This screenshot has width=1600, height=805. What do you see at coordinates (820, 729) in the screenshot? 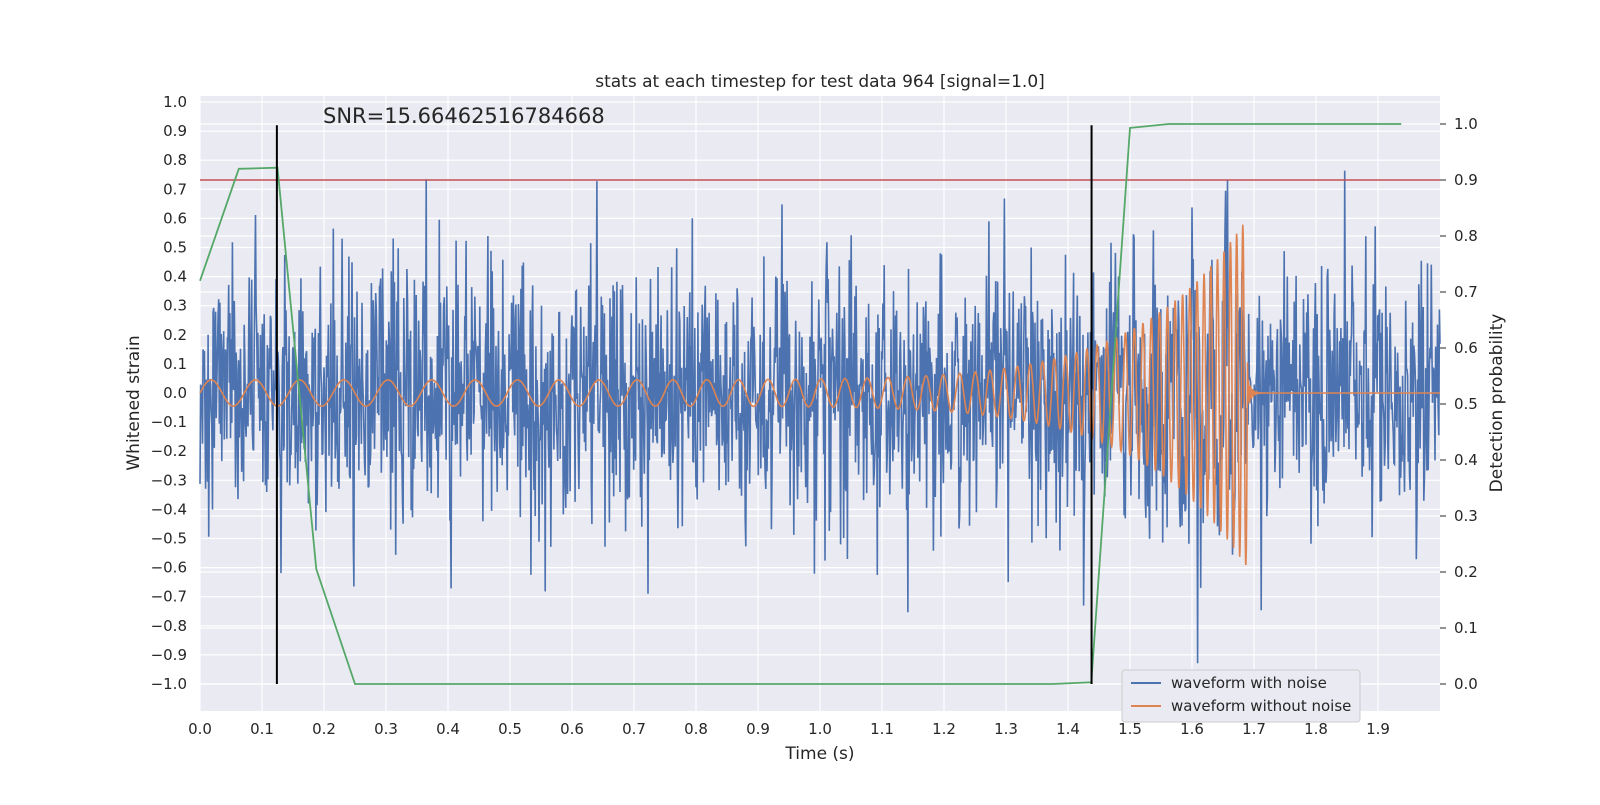
I see `x-tick-label: 1.0` at bounding box center [820, 729].